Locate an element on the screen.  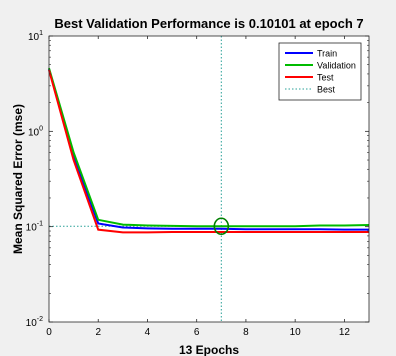
x-tick-label: 8 is located at coordinates (246, 332).